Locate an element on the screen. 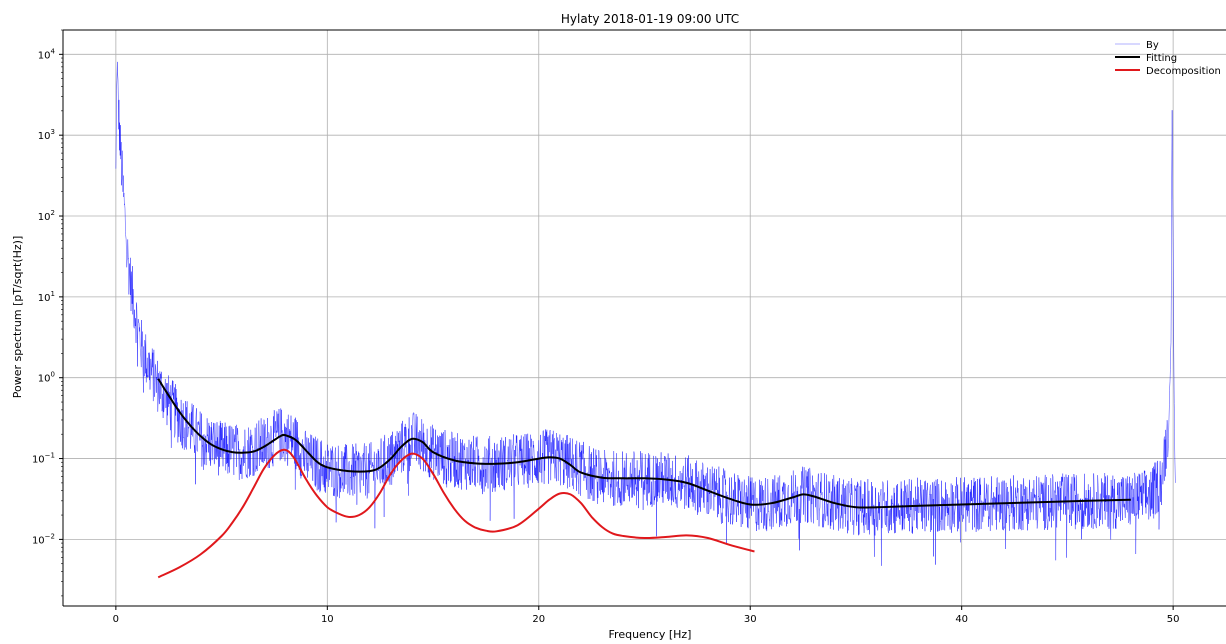 This screenshot has width=1226, height=644. legend-label-fitting: Fitting is located at coordinates (1161, 58).